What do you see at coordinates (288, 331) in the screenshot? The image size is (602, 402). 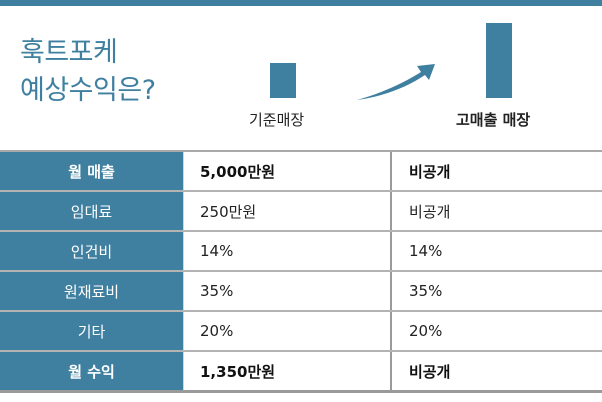 I see `base-value: 20%` at bounding box center [288, 331].